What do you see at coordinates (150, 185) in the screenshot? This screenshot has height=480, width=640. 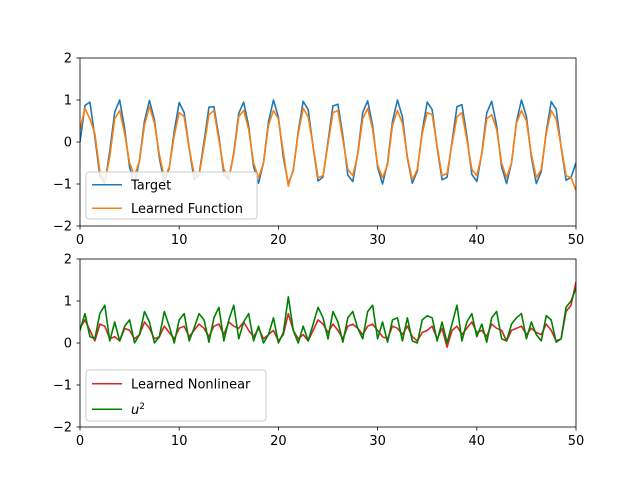 I see `legend-label: Target` at bounding box center [150, 185].